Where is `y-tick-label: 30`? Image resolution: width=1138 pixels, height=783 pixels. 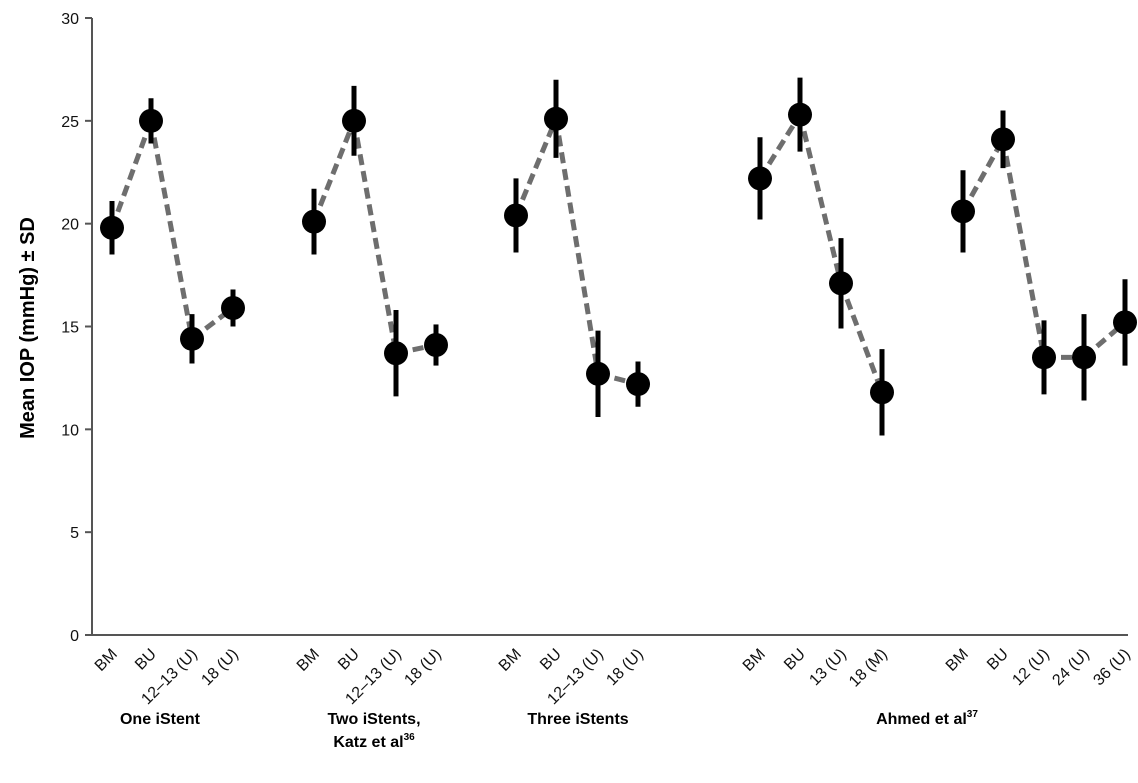 y-tick-label: 30 is located at coordinates (70, 19).